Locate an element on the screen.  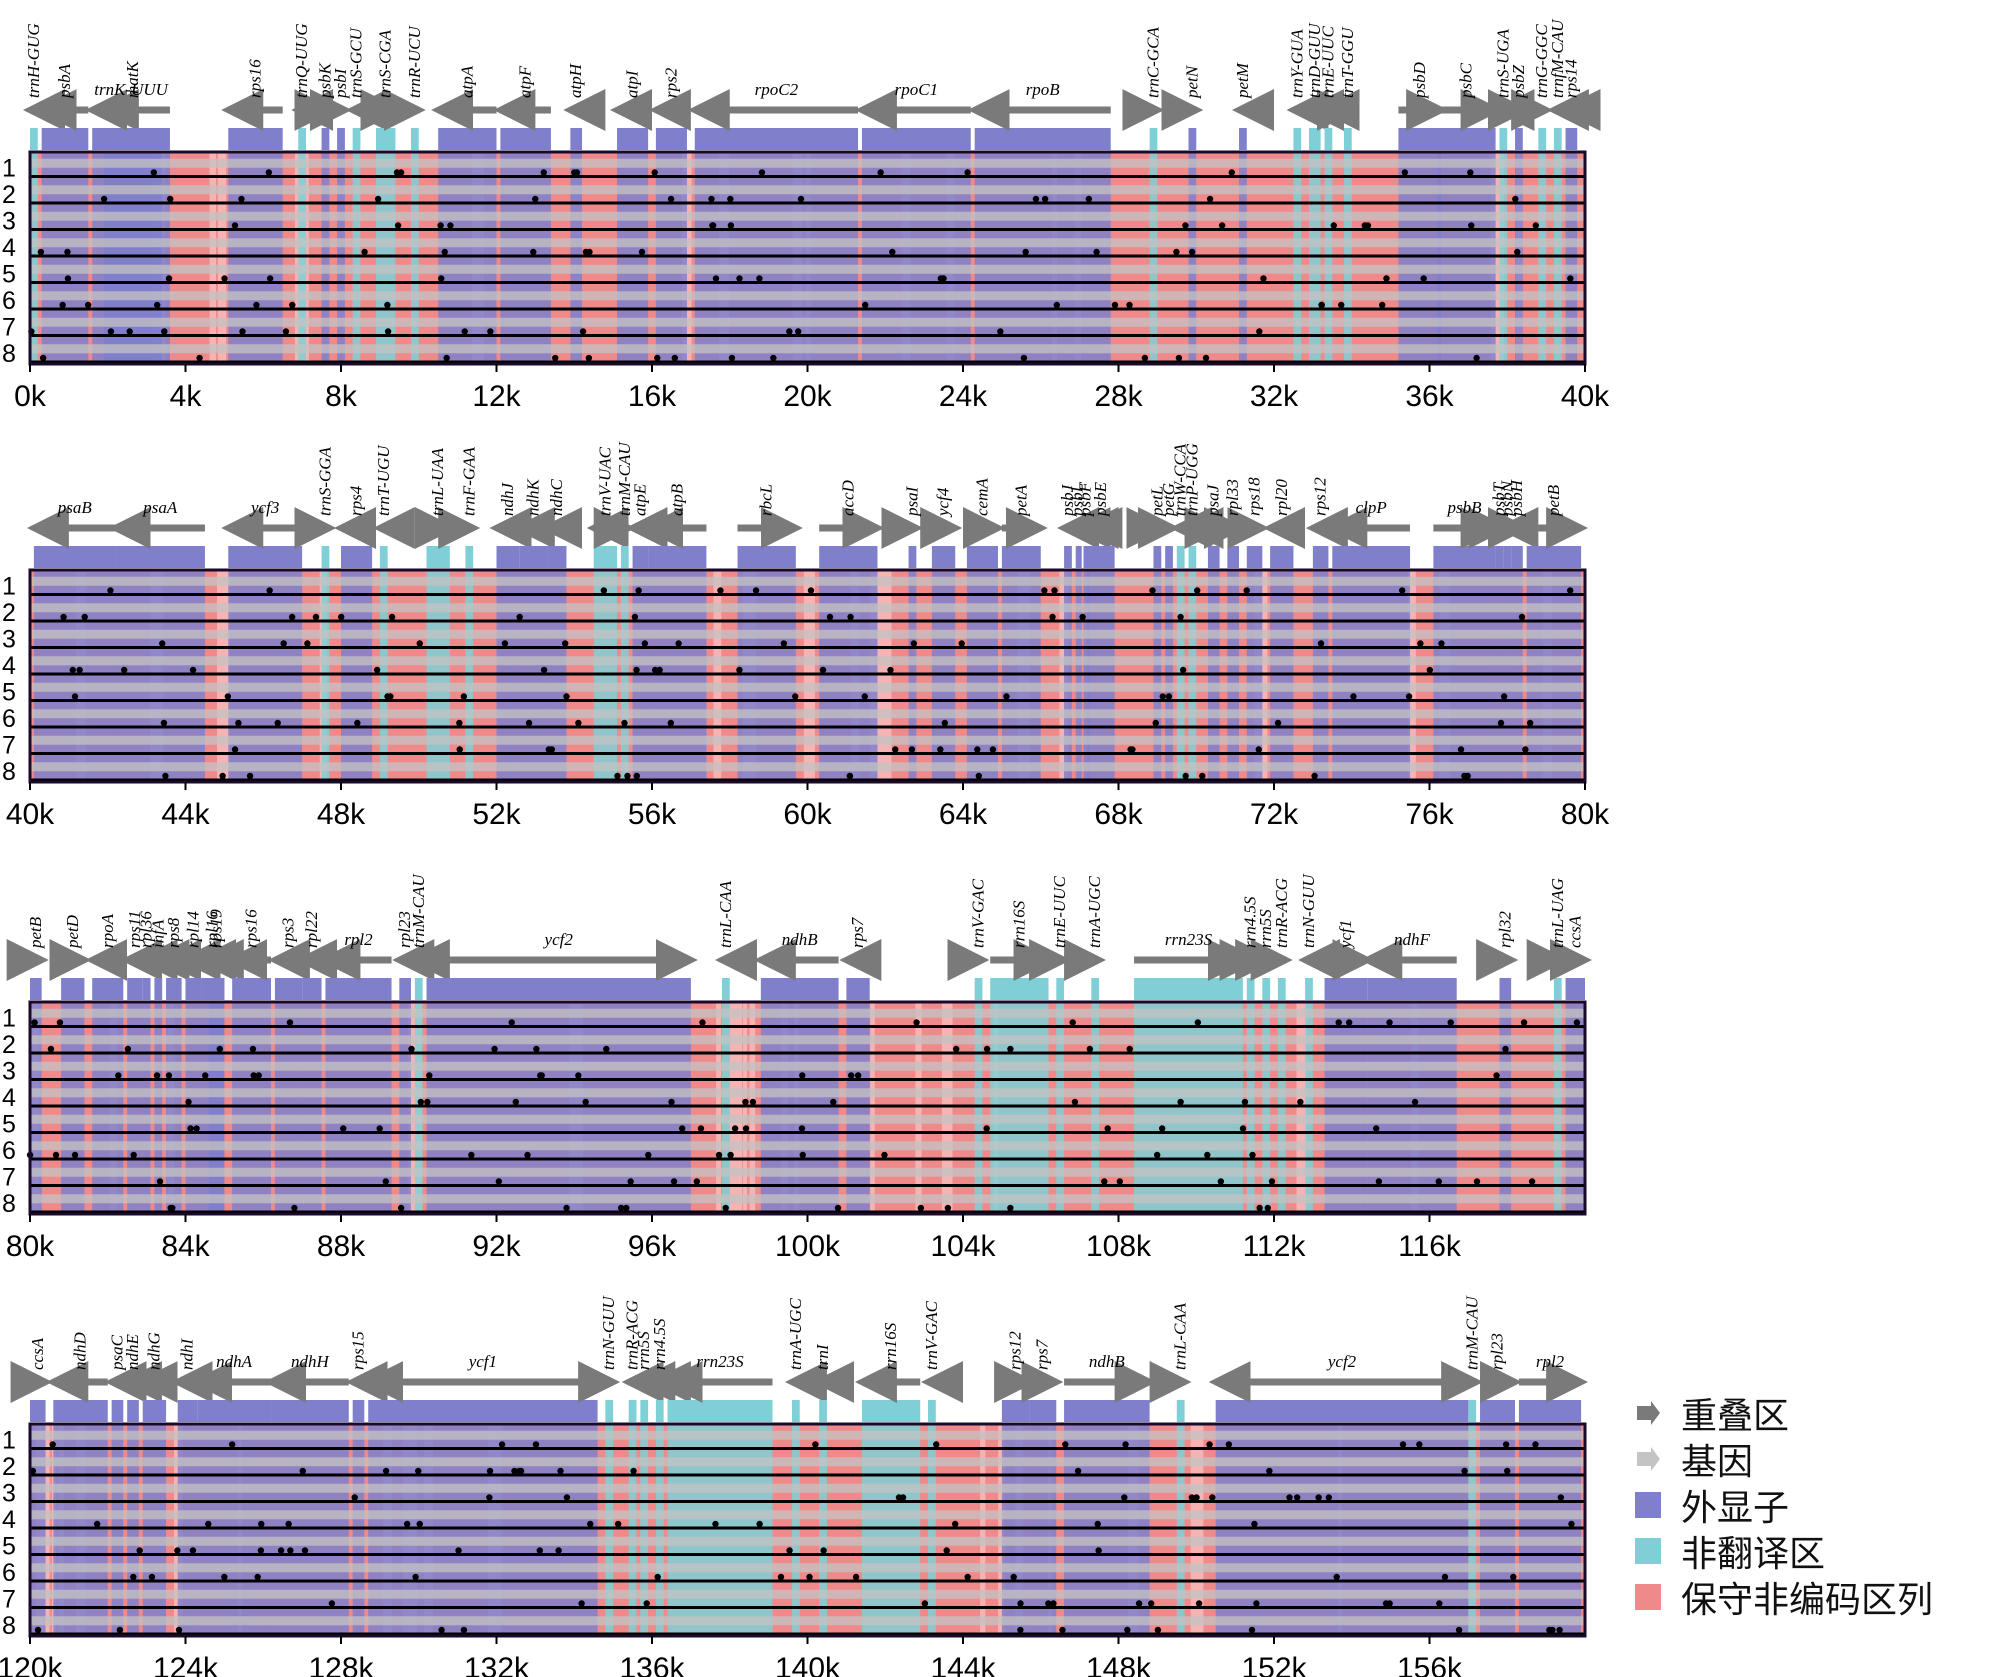
gene-box-ycf1 is located at coordinates (1346, 989).